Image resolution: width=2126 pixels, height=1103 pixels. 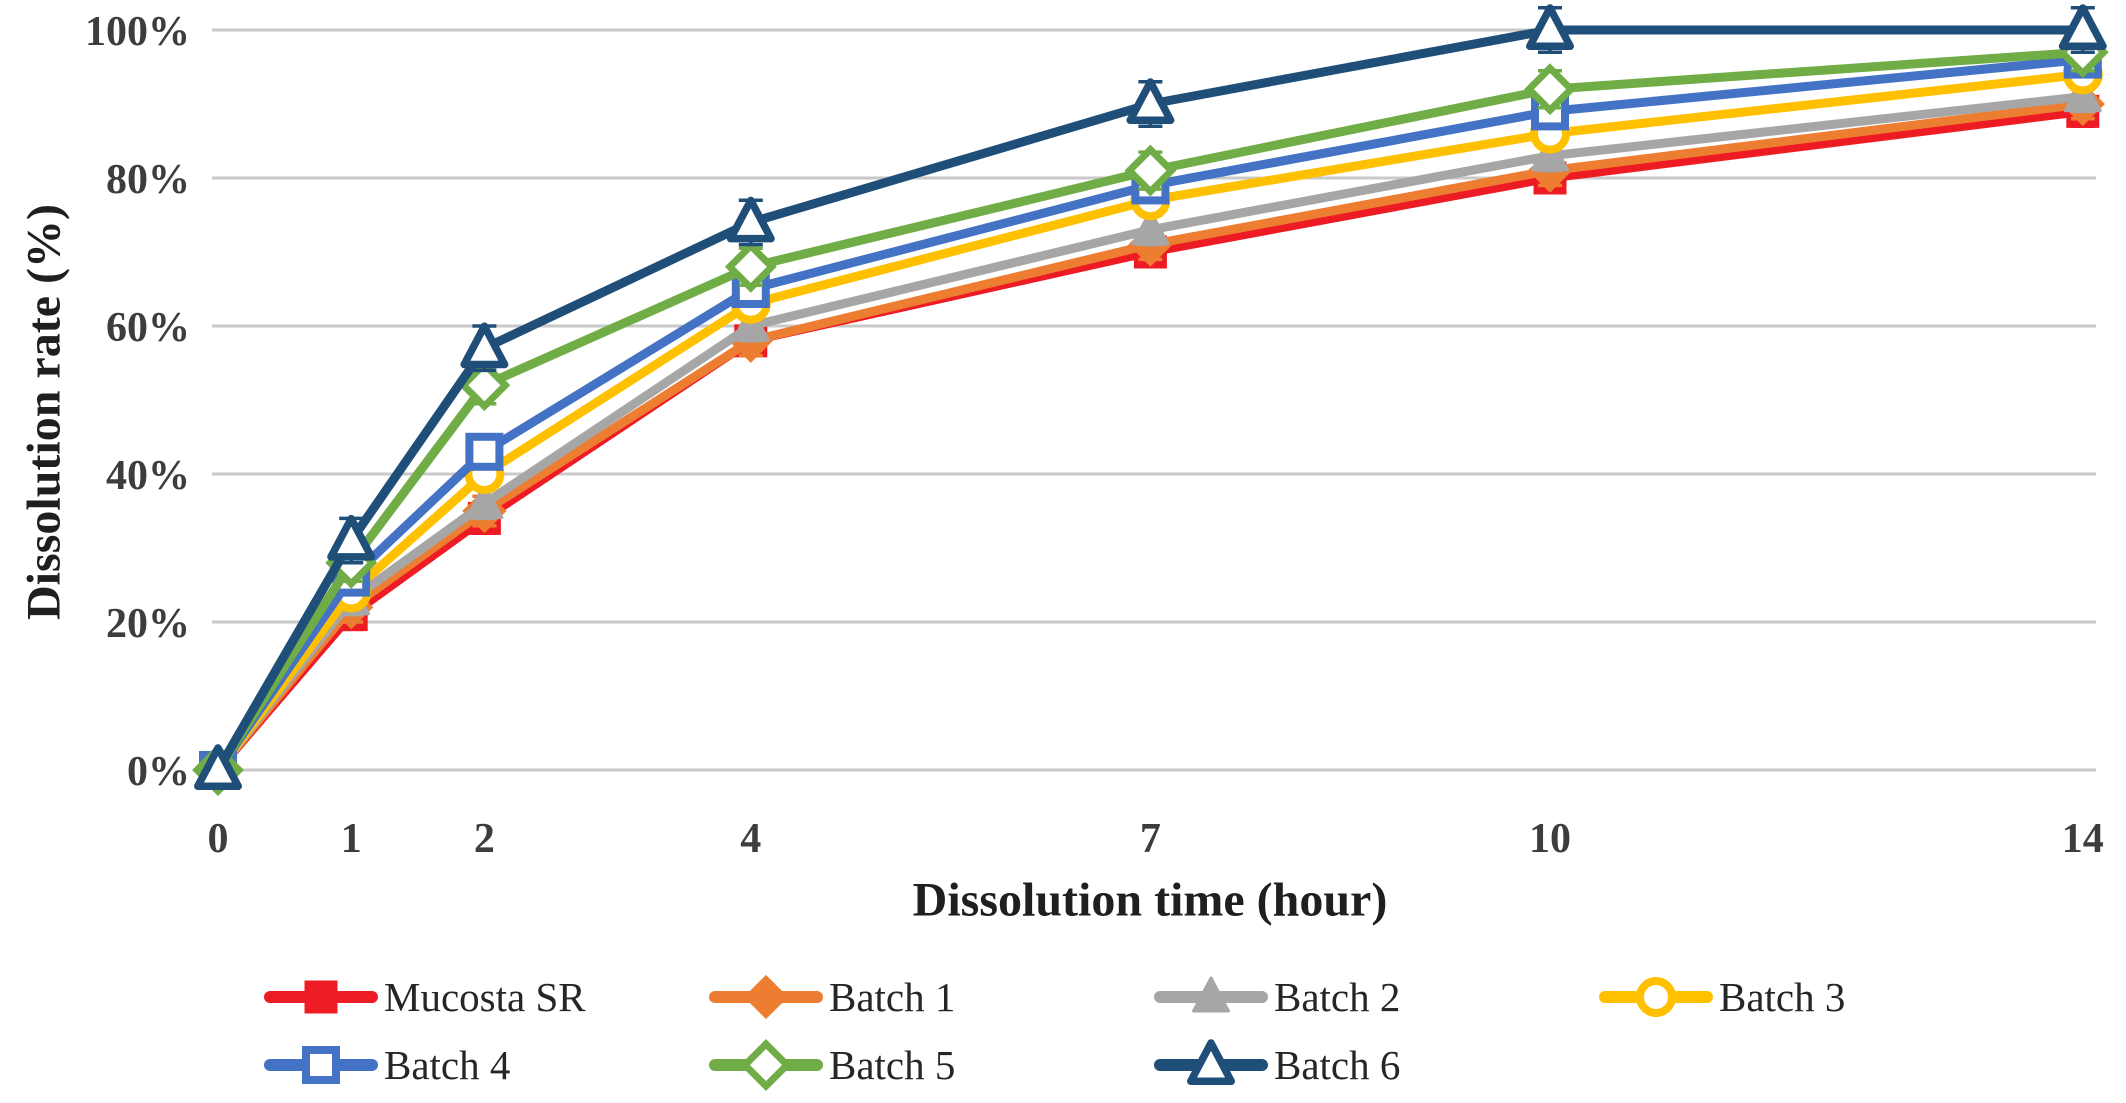 I want to click on x-axis-title: Dissolution time (hour), so click(x=1150, y=900).